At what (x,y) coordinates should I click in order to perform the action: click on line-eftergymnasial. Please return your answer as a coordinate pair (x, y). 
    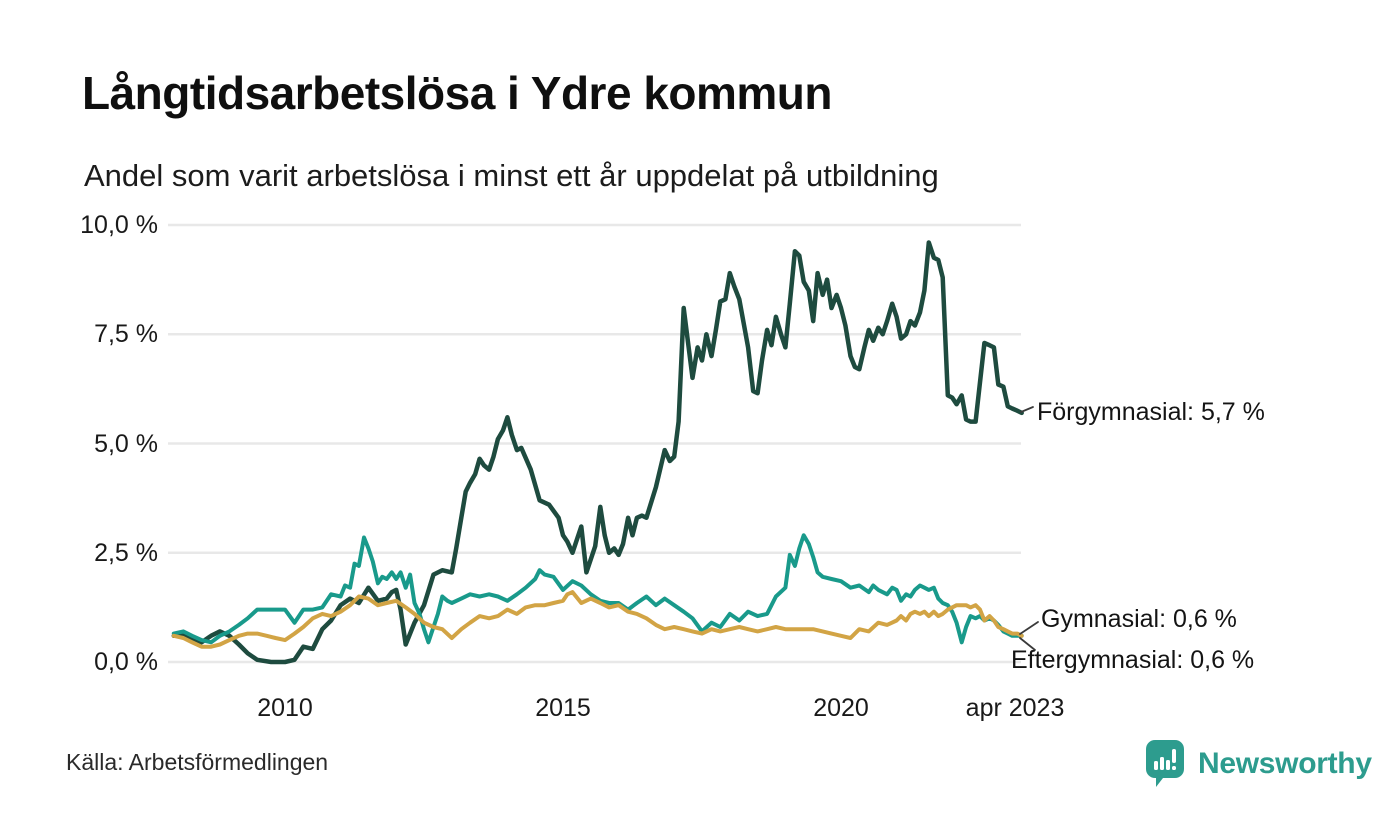
    Looking at the image, I should click on (597, 619).